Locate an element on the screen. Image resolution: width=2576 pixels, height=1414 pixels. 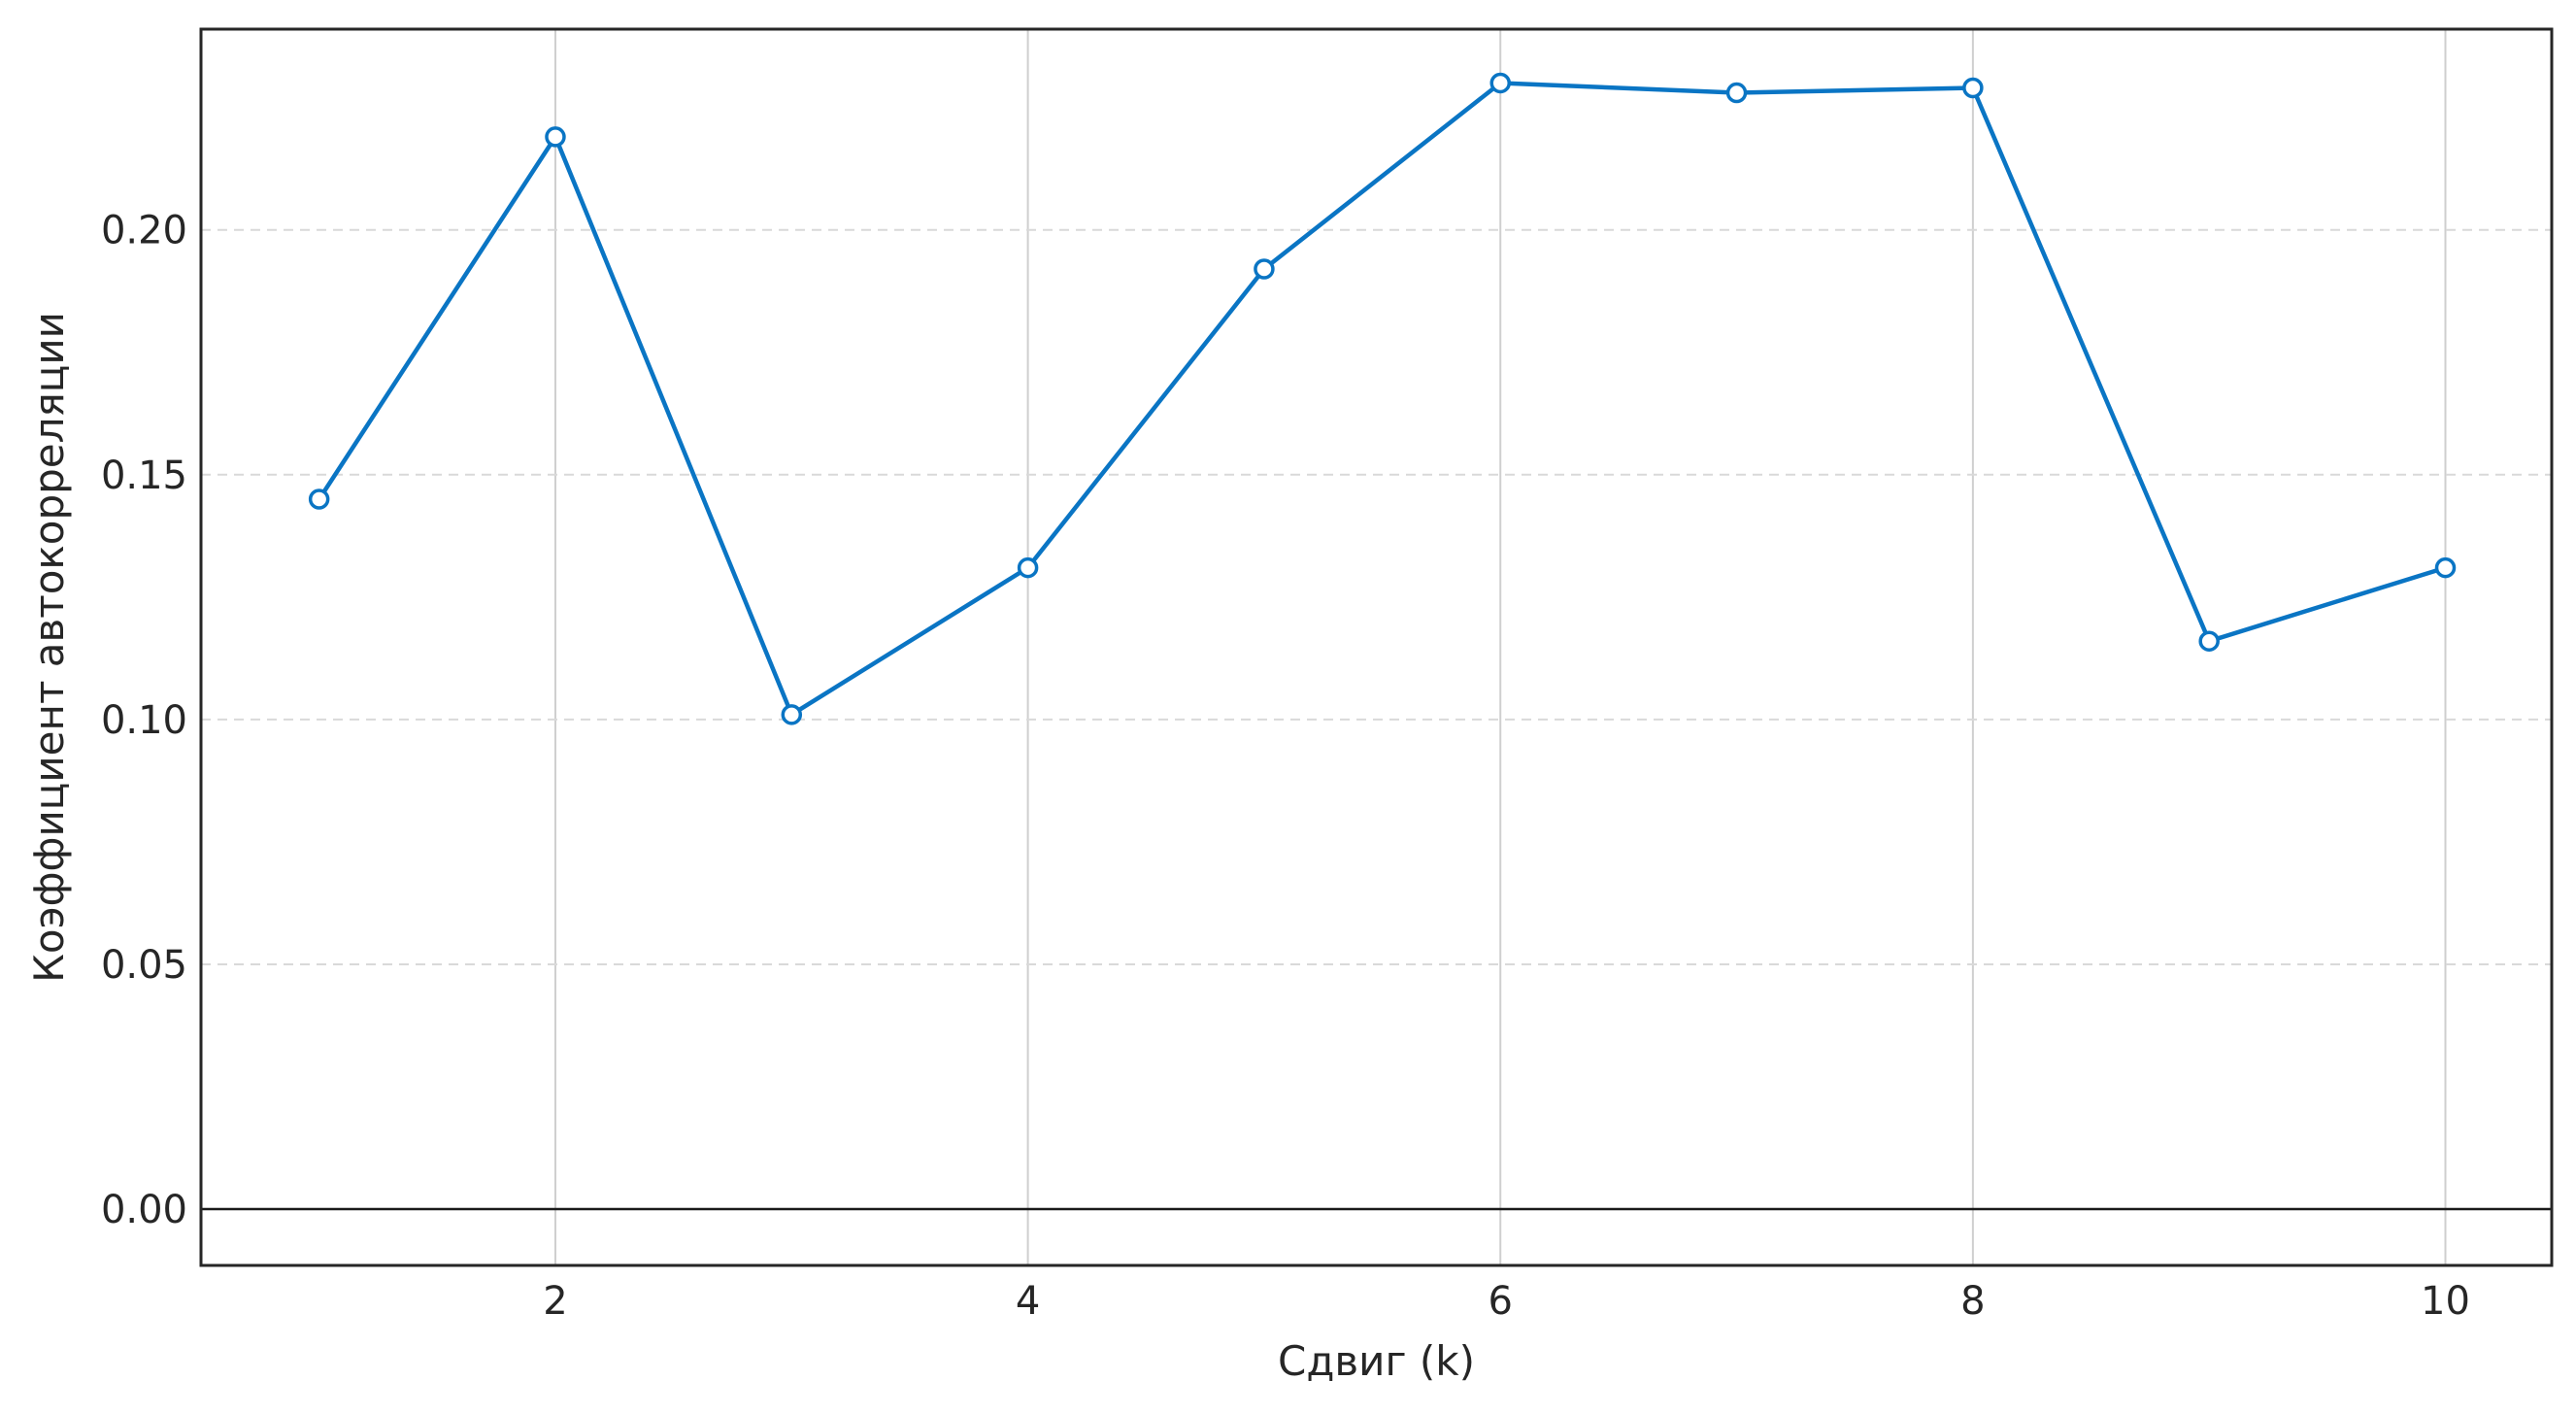
x-tick-label: 2 is located at coordinates (555, 1301).